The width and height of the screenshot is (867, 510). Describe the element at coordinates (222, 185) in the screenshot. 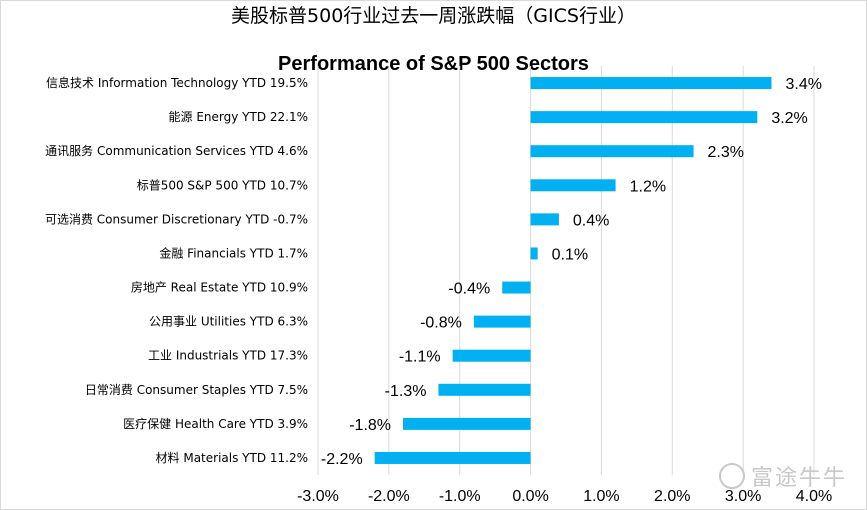

I see `category-label: 标普500 S&P 500 YTD 10.7%` at that location.